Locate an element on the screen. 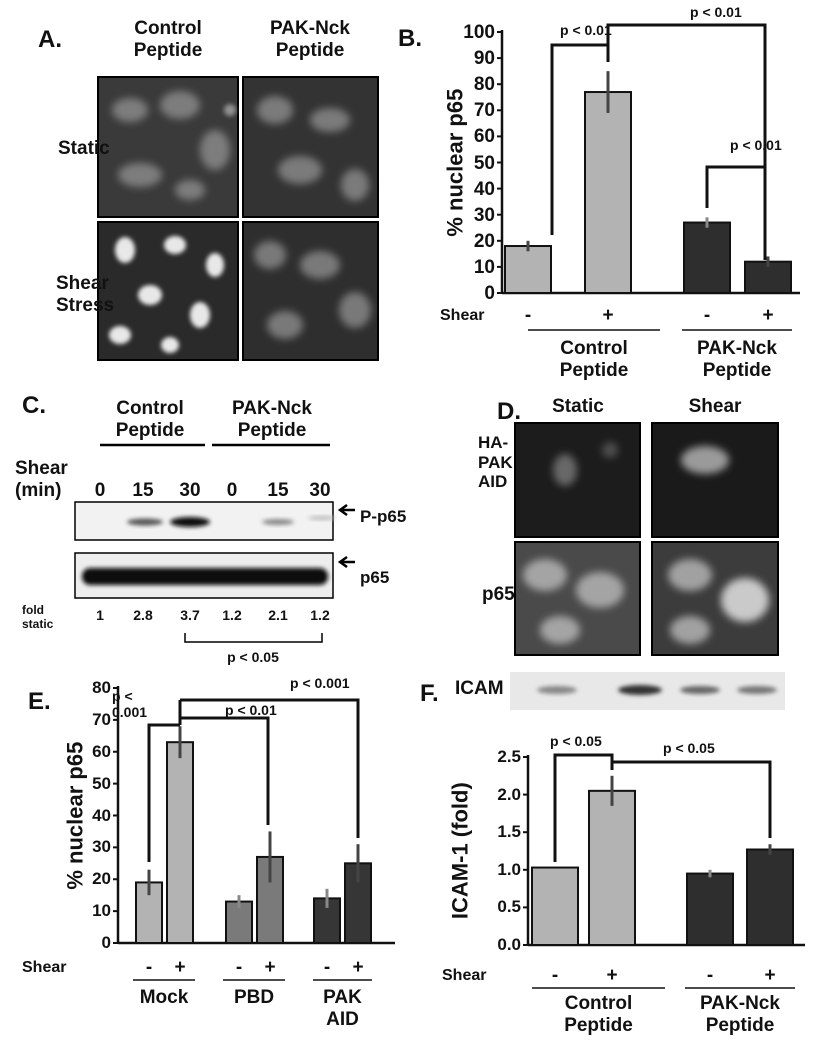 This screenshot has height=1050, width=824. y-tick-label: 90 is located at coordinates (484, 59).